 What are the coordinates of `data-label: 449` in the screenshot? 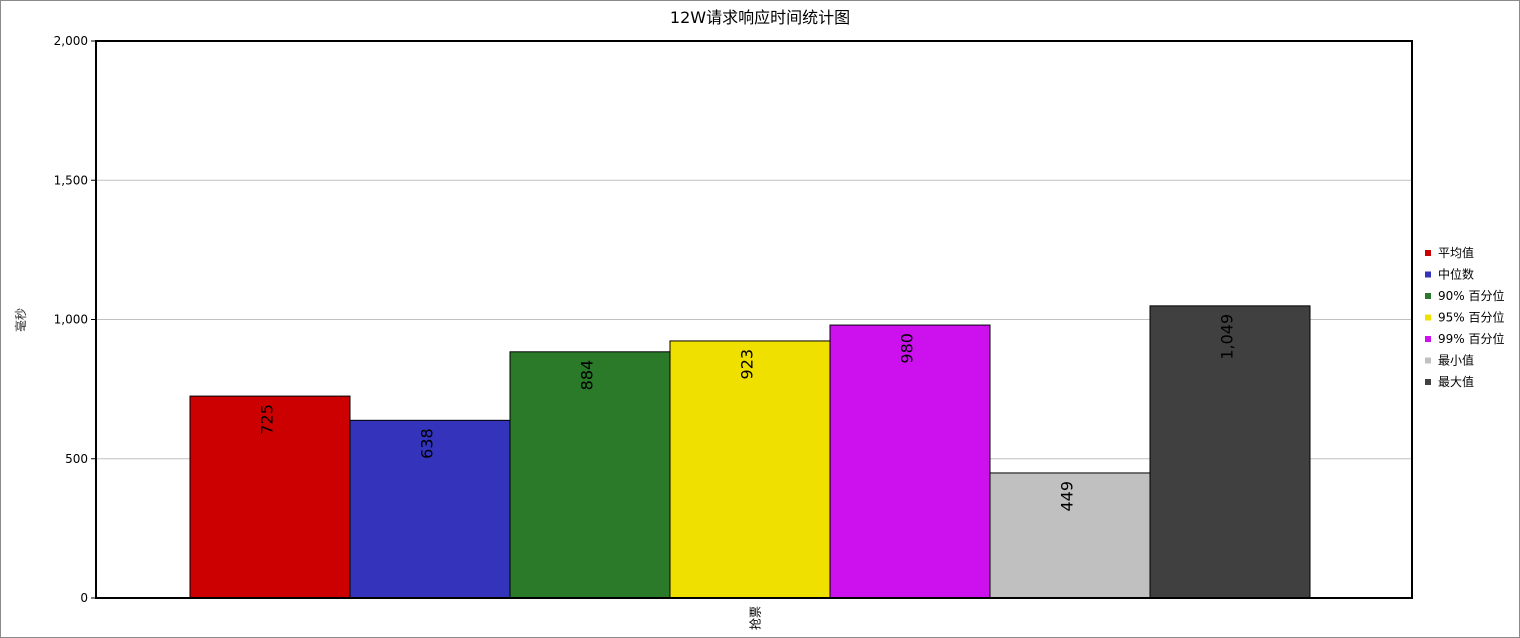 It's located at (1067, 496).